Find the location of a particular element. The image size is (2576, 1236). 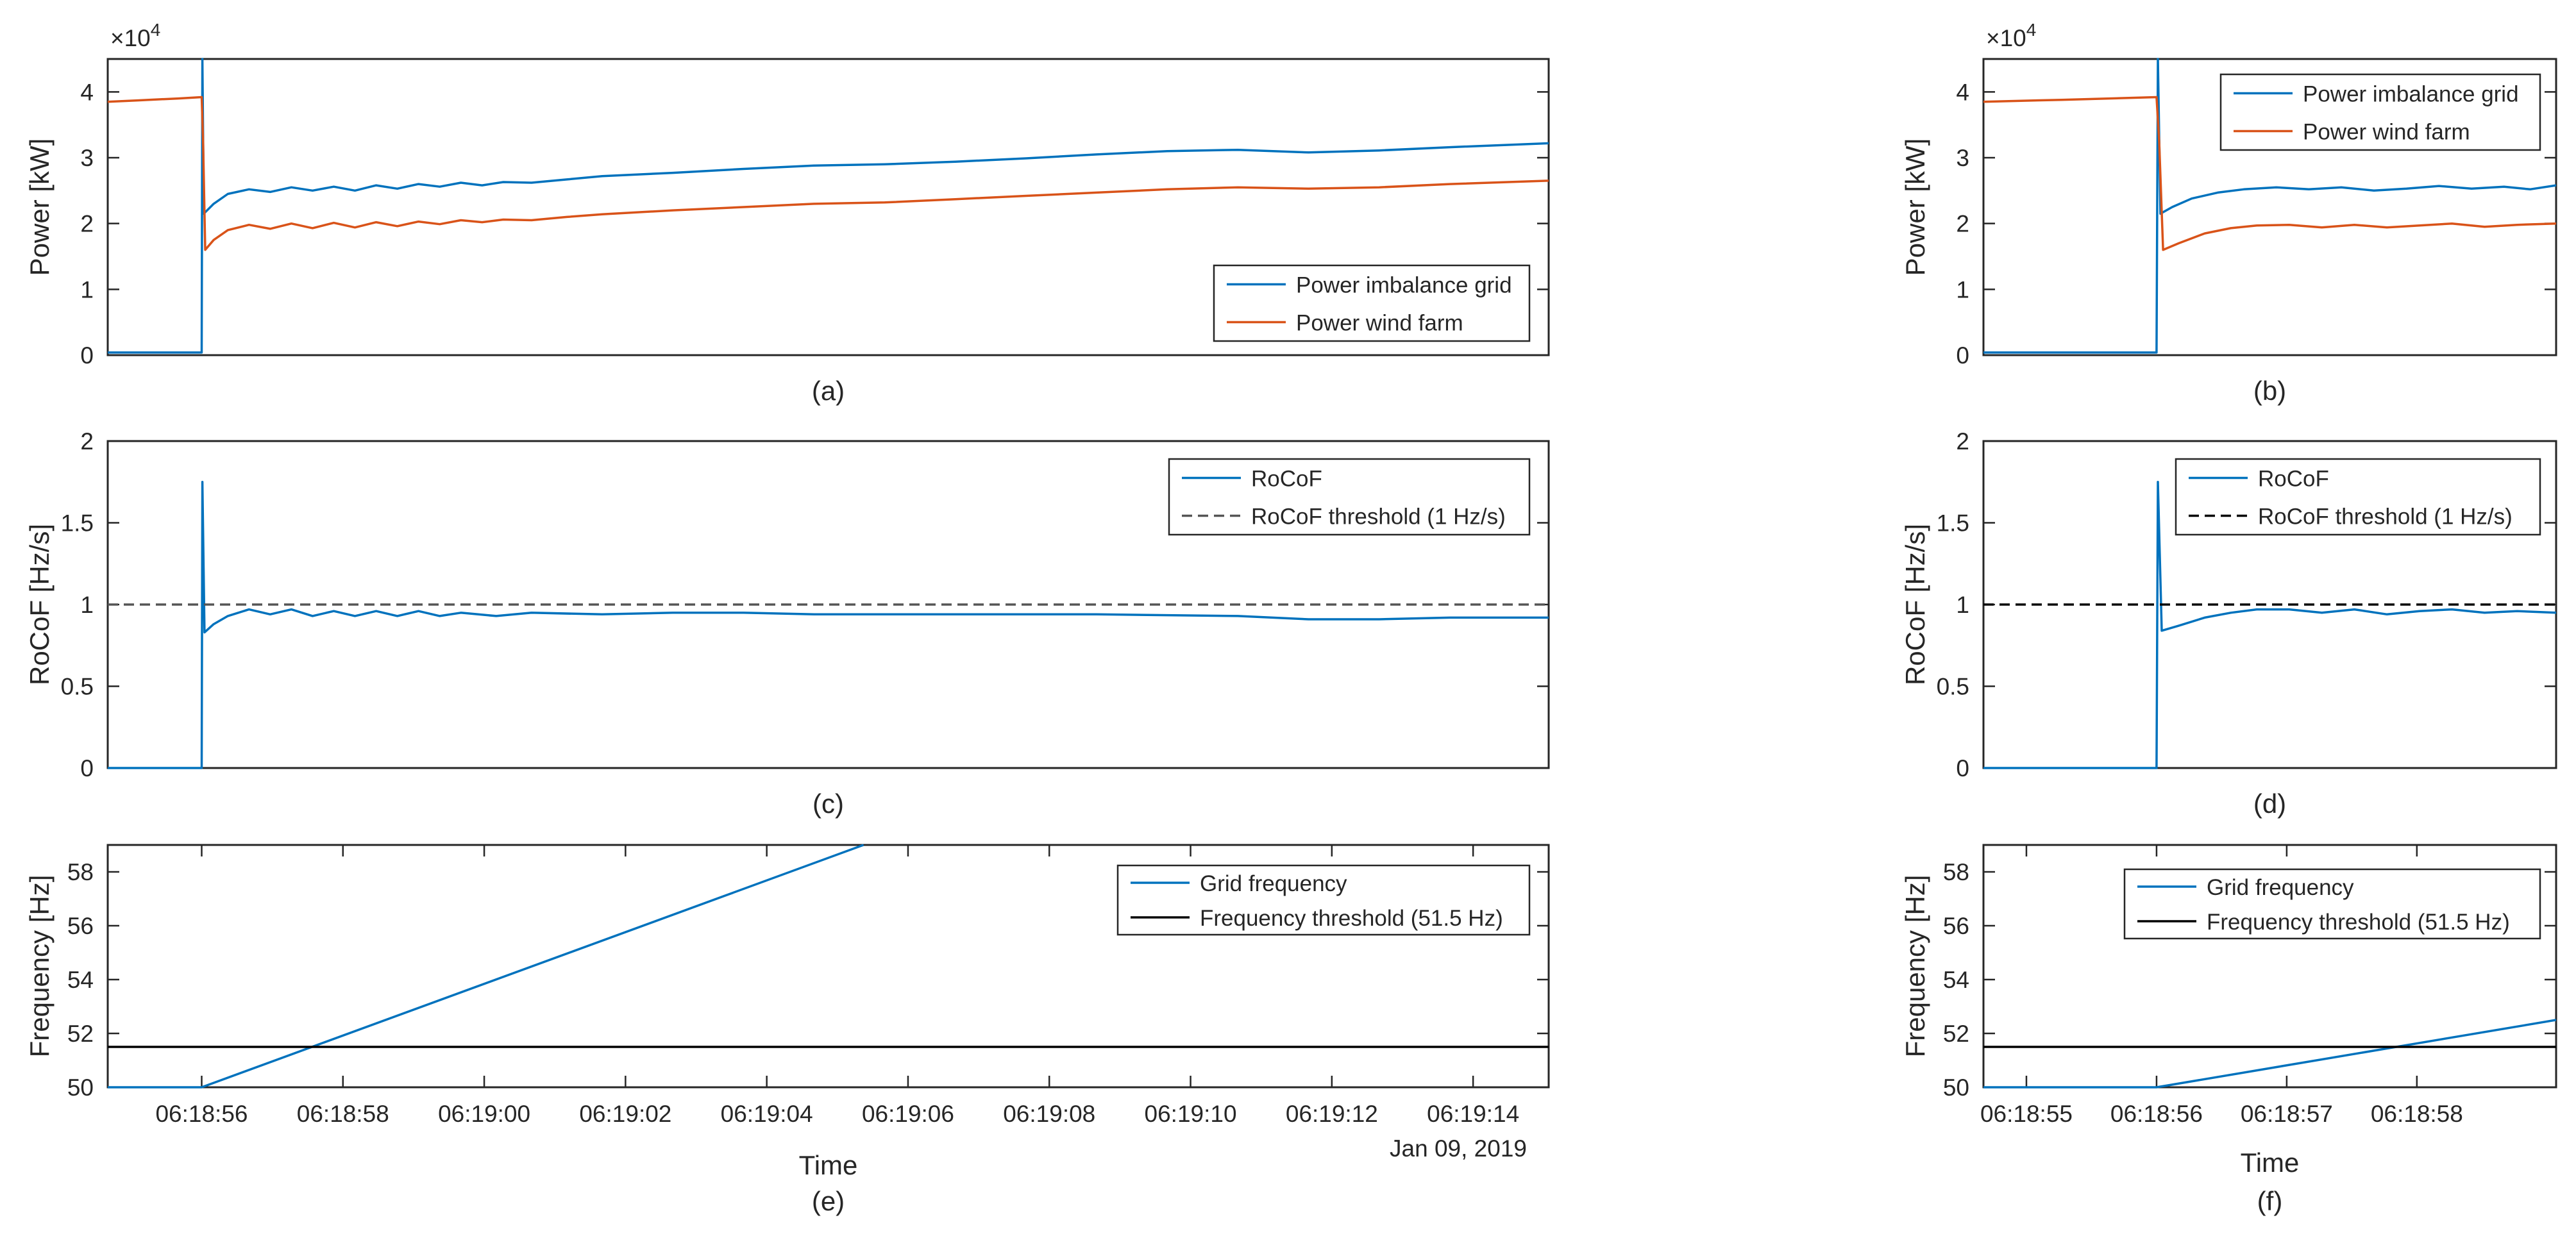

y-axis-label-d: RoCoF [Hz/s] is located at coordinates (1915, 604).